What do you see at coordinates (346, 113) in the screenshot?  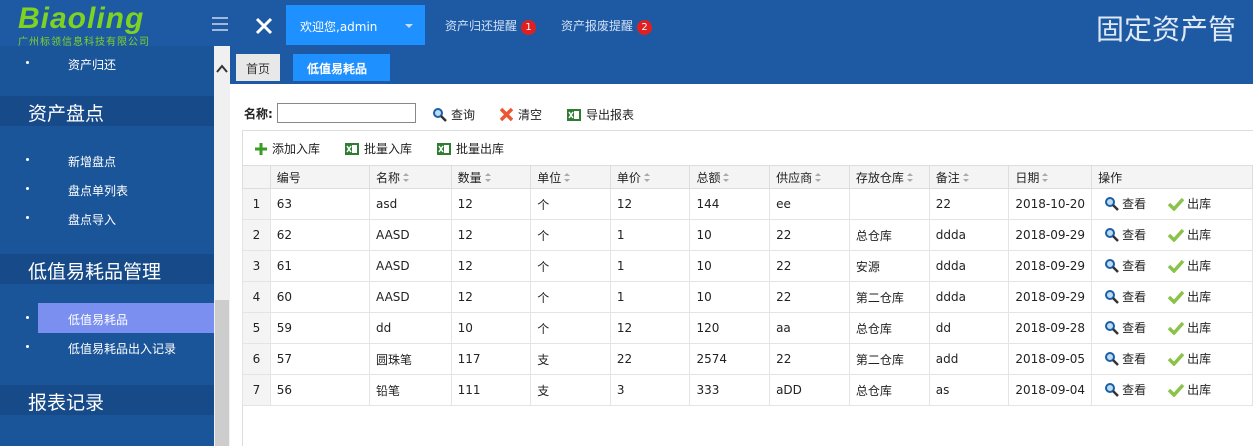 I see `search-input` at bounding box center [346, 113].